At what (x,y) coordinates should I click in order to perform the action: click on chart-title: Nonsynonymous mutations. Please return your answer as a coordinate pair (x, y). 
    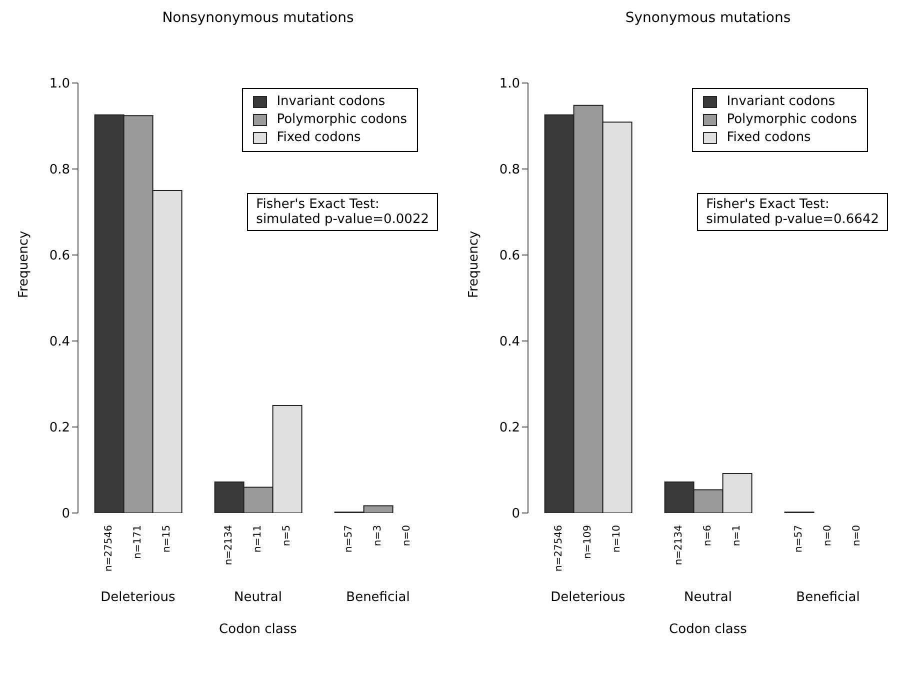
    Looking at the image, I should click on (258, 18).